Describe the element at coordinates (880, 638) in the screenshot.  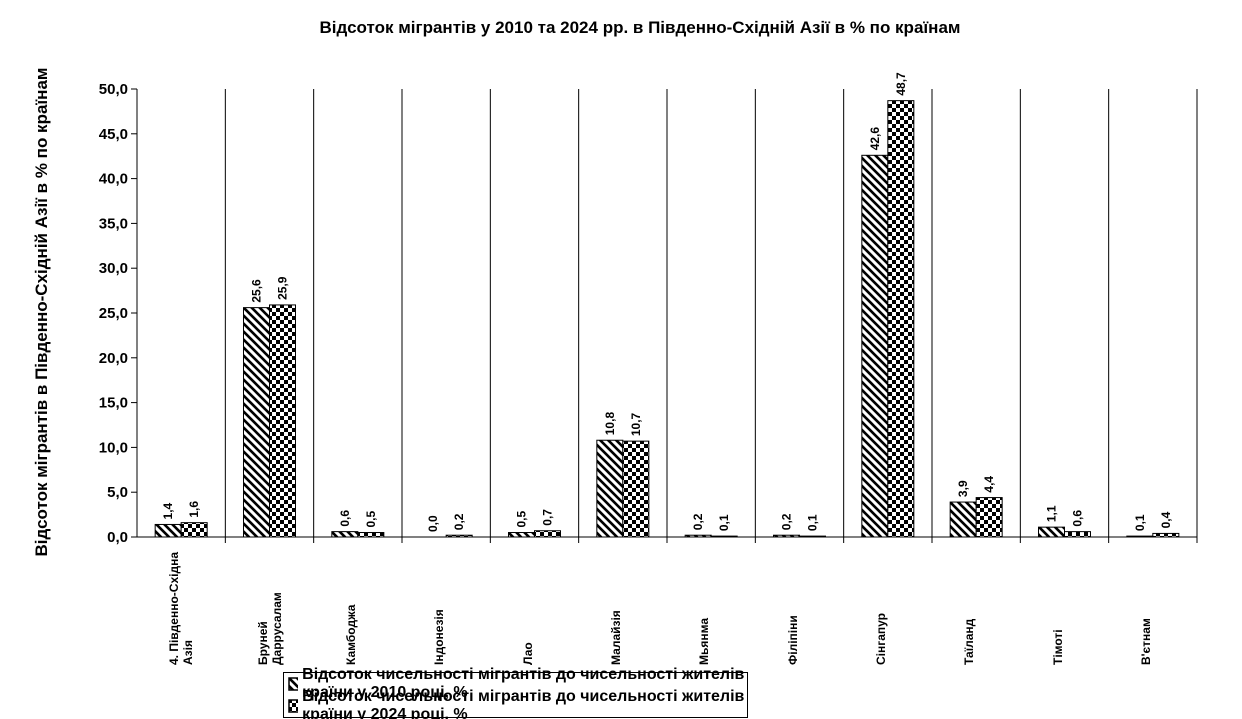
I see `x-tick-label: Сінгапур` at that location.